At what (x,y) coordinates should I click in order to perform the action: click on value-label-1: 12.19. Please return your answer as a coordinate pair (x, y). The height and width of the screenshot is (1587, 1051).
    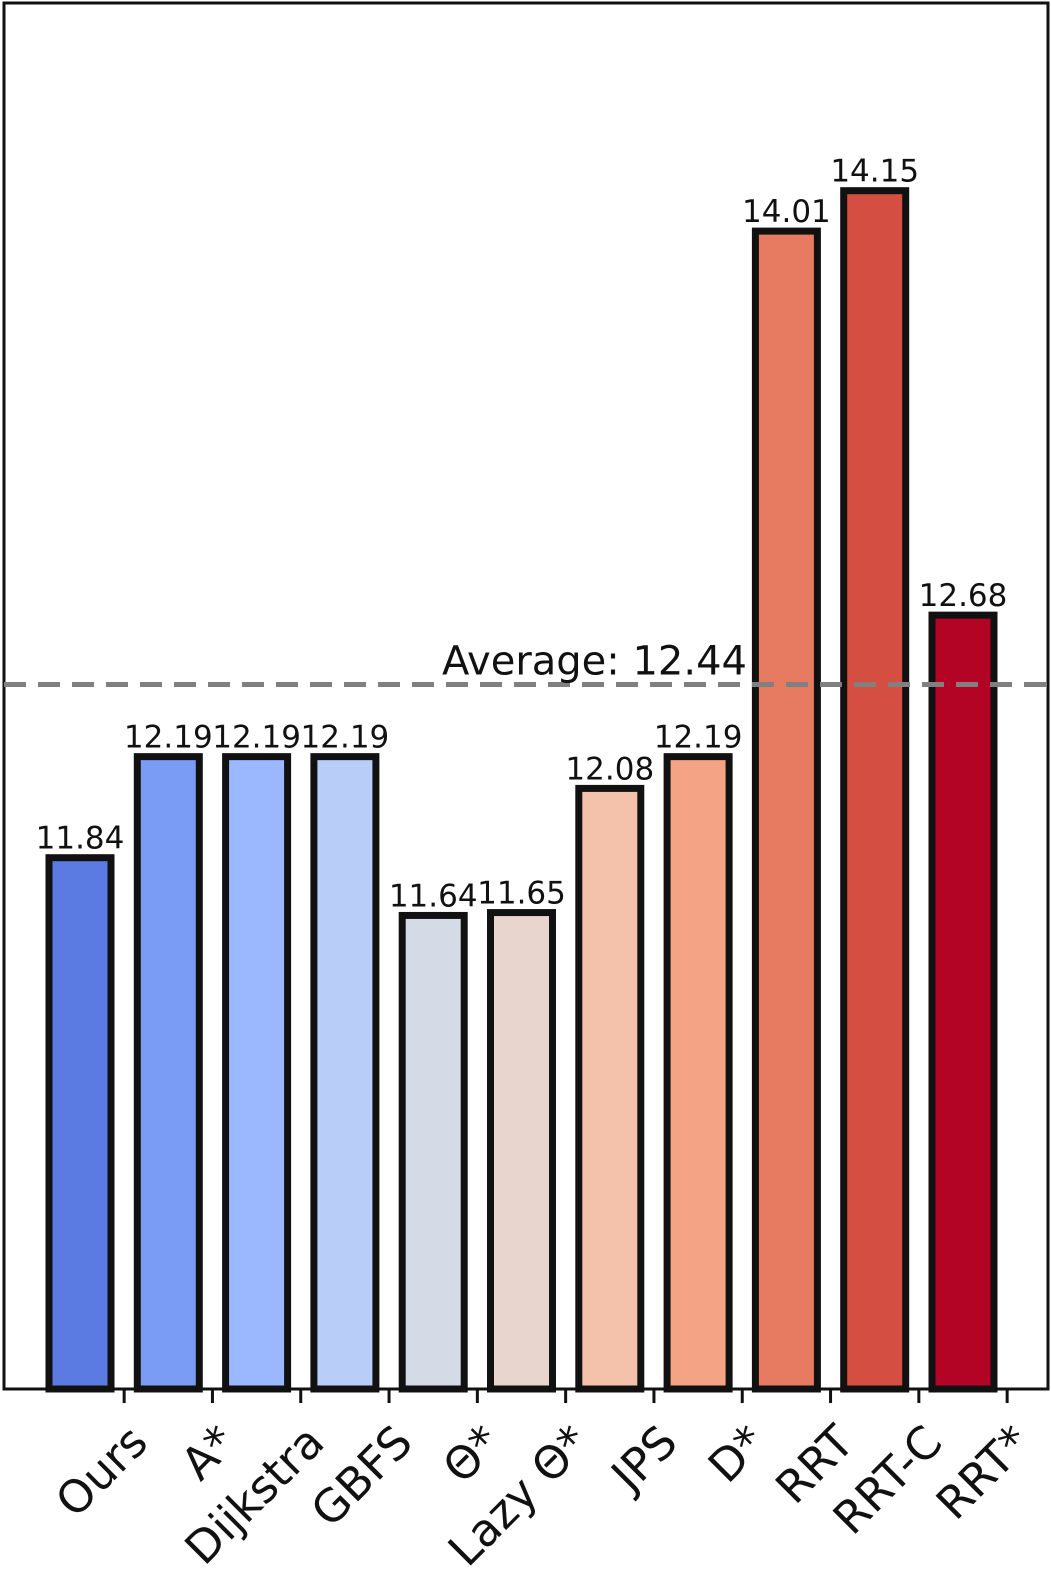
    Looking at the image, I should click on (168, 738).